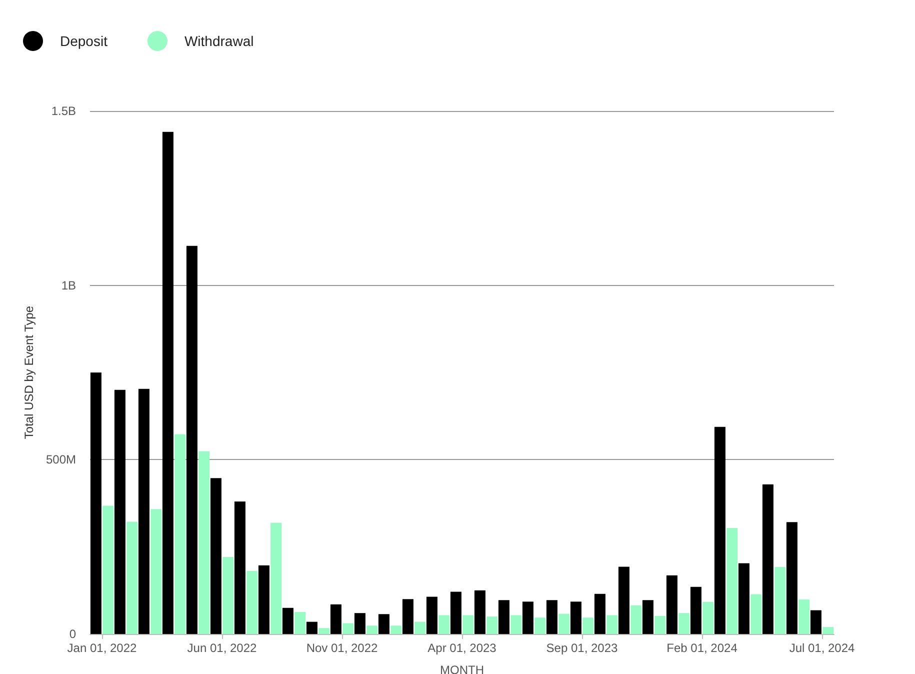 The width and height of the screenshot is (915, 674). What do you see at coordinates (822, 648) in the screenshot?
I see `x-tick-label: Jul 01, 2024` at bounding box center [822, 648].